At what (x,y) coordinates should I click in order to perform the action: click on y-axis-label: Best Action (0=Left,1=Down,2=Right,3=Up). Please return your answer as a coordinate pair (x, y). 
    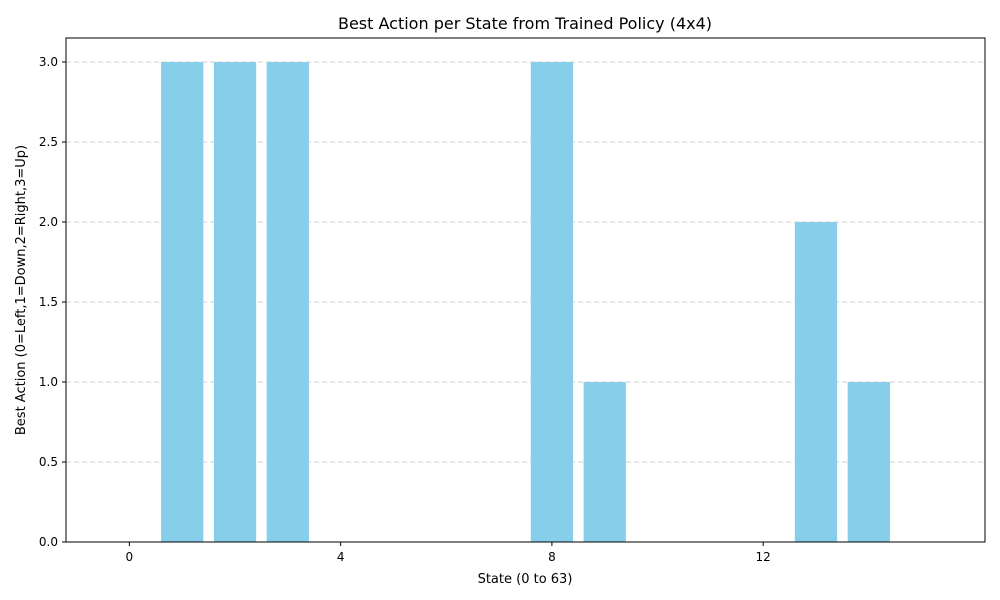
    Looking at the image, I should click on (21, 290).